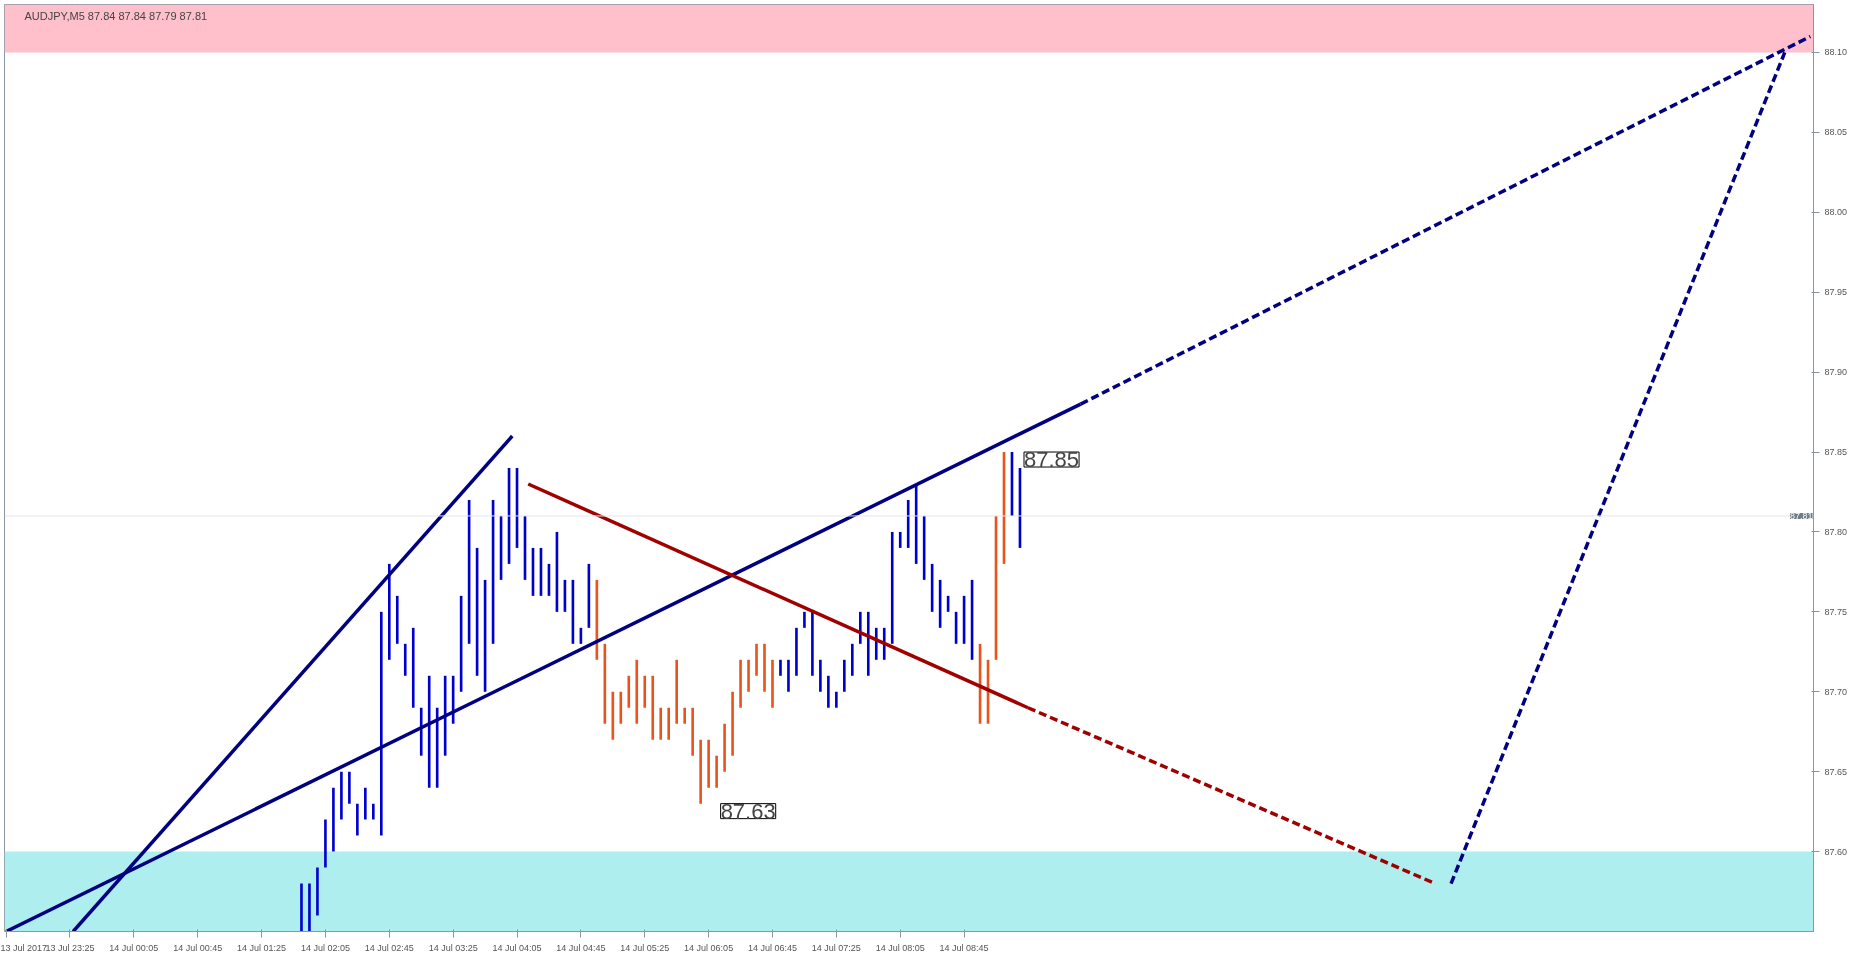 The width and height of the screenshot is (1856, 961). What do you see at coordinates (1836, 292) in the screenshot?
I see `y-tick-label: 87.95` at bounding box center [1836, 292].